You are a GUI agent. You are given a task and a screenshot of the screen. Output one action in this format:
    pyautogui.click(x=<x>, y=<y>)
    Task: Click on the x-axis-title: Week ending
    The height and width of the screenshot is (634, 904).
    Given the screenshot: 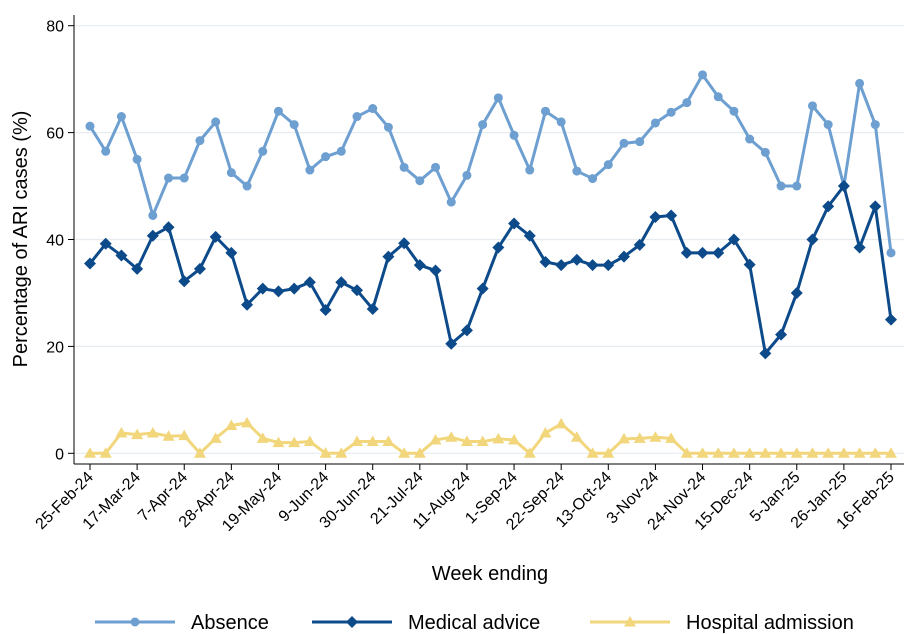 What is the action you would take?
    pyautogui.click(x=490, y=574)
    